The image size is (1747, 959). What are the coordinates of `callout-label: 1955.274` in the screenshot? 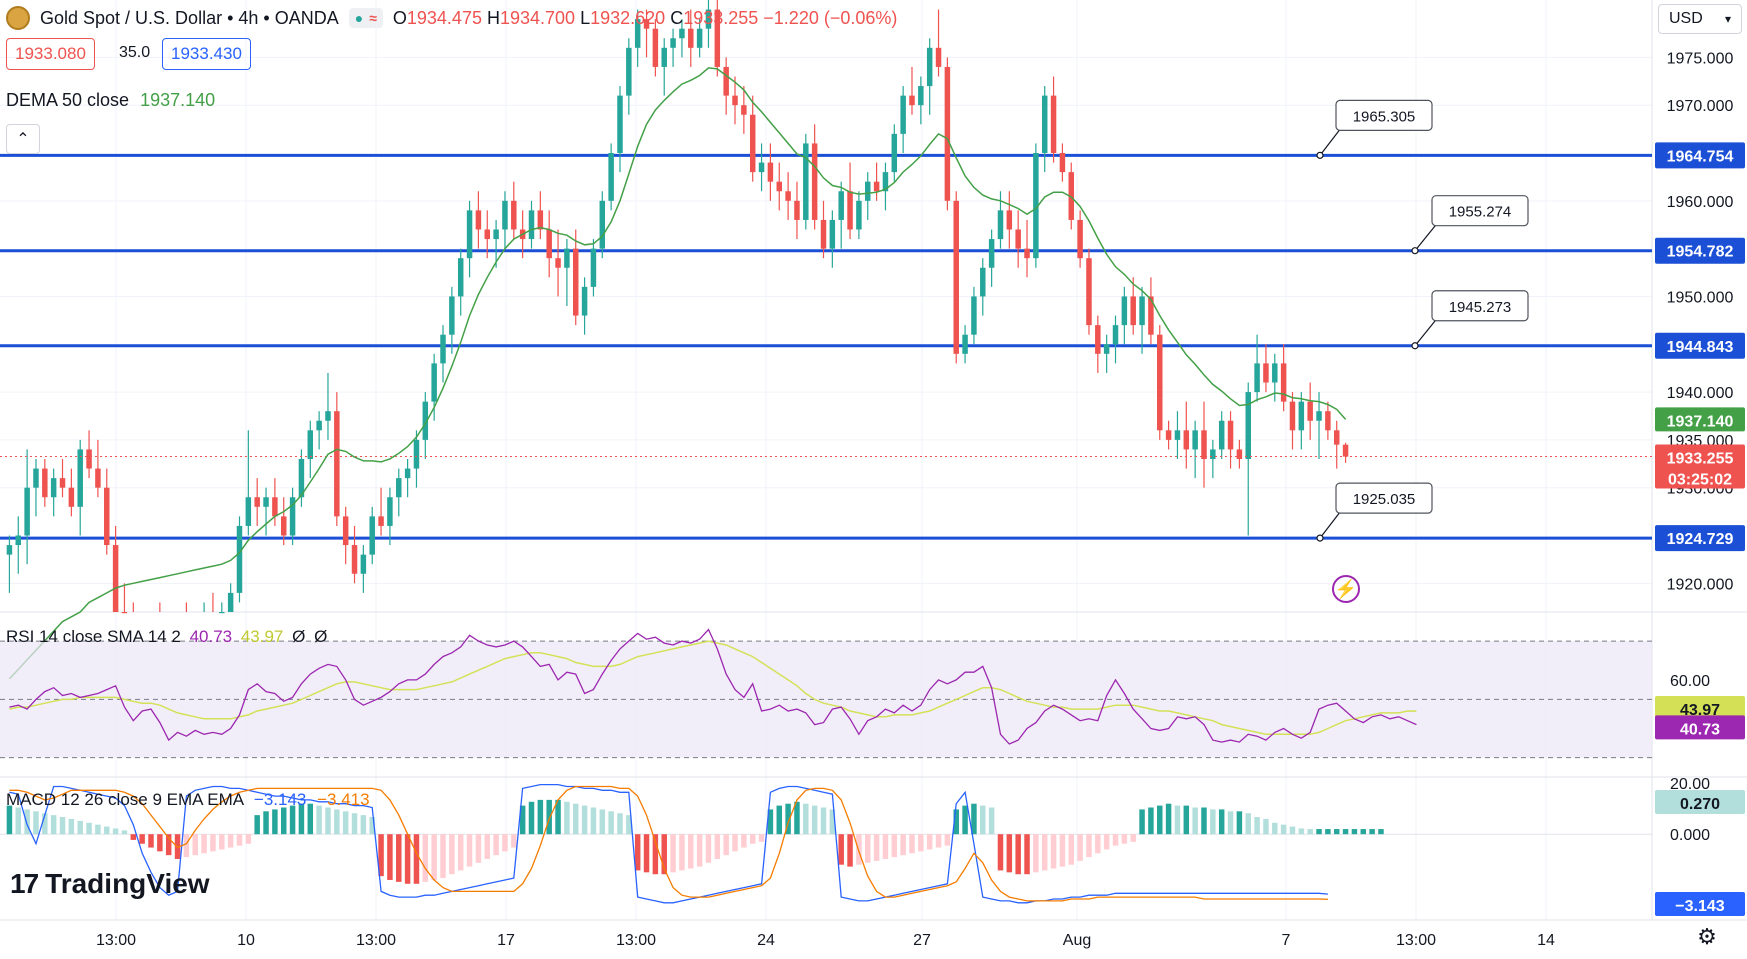 It's located at (1480, 212).